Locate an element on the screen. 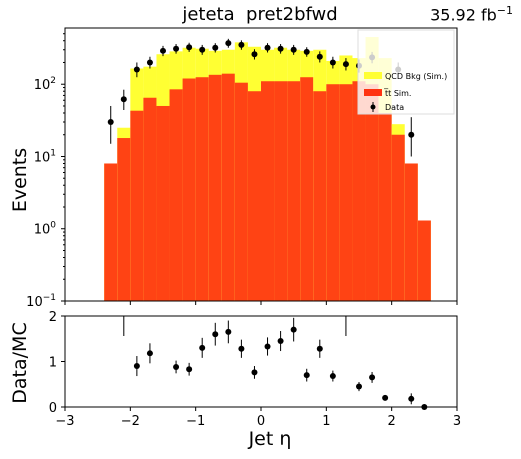 The image size is (521, 459). top-ylabel-text: Events is located at coordinates (20, 180).